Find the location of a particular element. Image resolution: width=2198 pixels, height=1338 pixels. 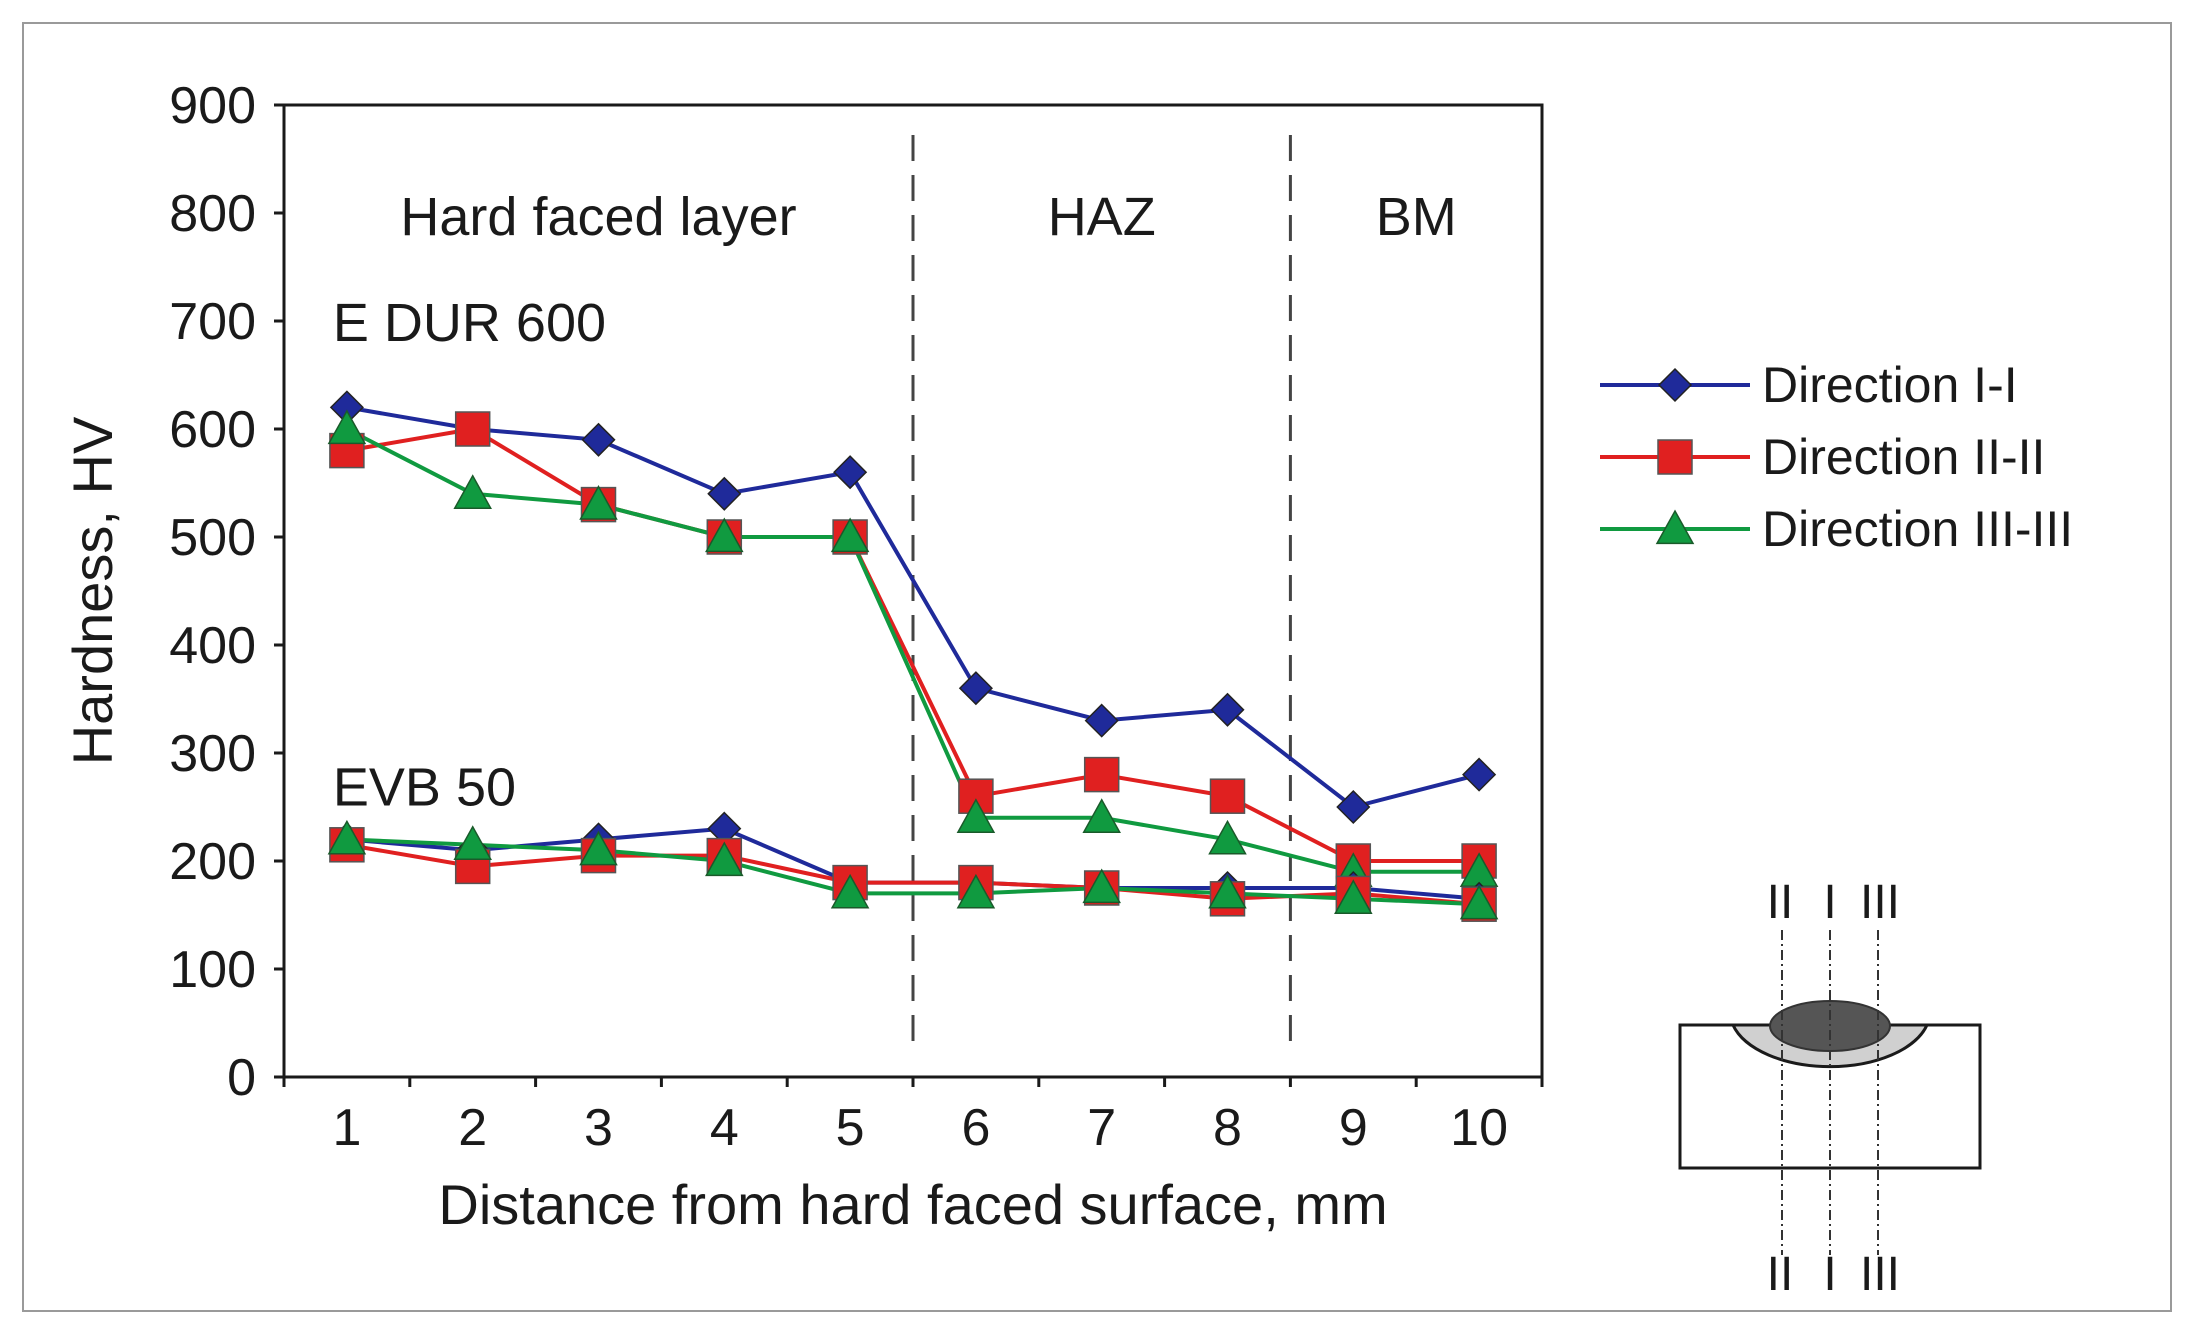

x-tick-label: 8 is located at coordinates (1227, 1128).